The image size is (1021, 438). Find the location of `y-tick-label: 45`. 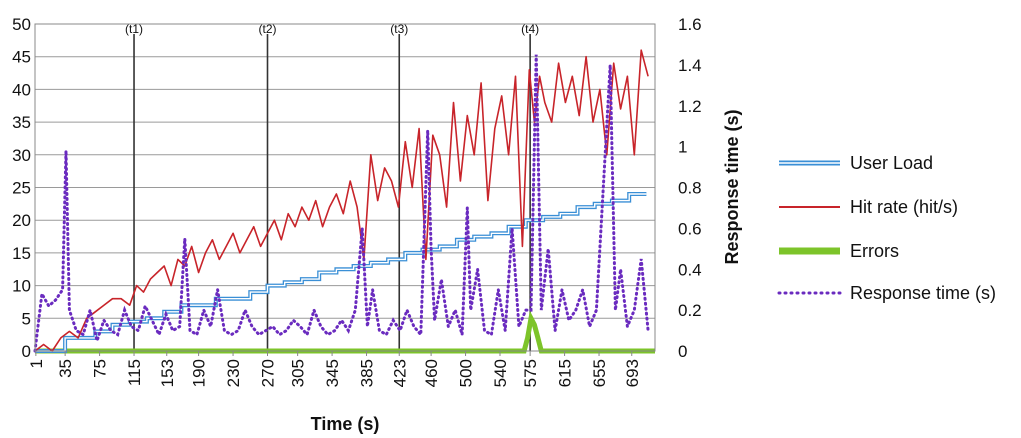

y-tick-label: 45 is located at coordinates (21, 57).